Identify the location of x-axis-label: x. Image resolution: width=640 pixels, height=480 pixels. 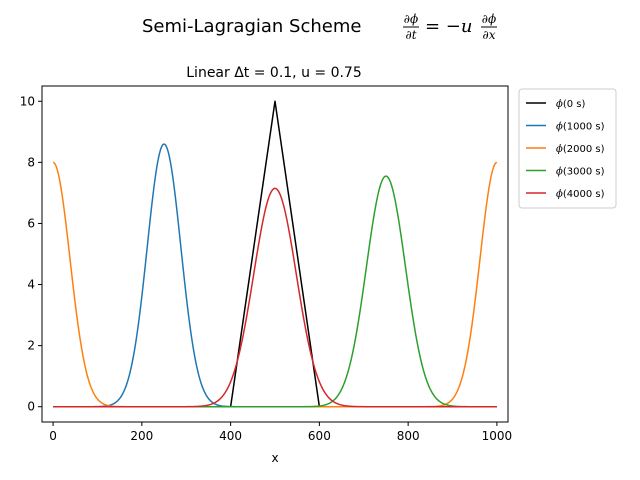
(274, 458).